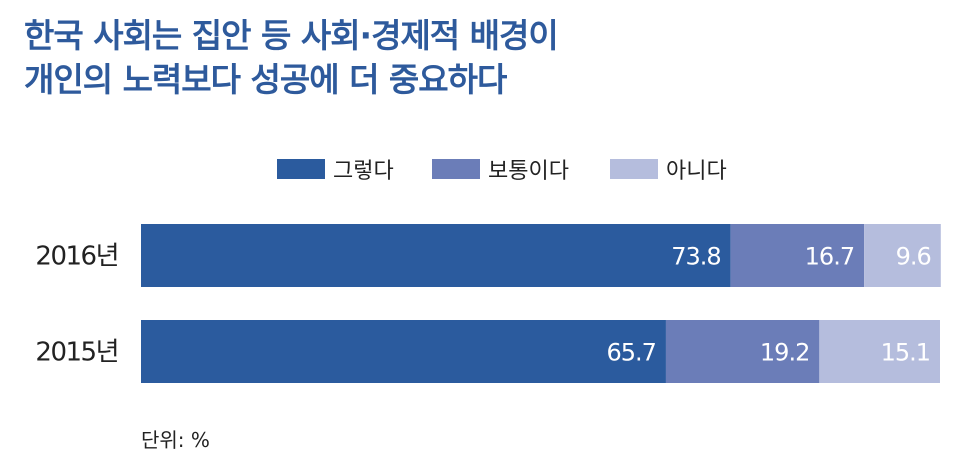  Describe the element at coordinates (695, 257) in the screenshot. I see `value-label-0-0: 73.8` at that location.